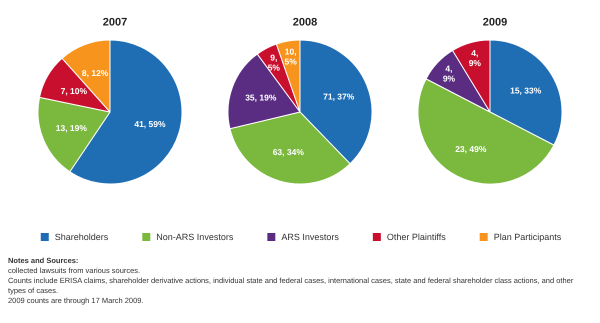 The height and width of the screenshot is (323, 600). What do you see at coordinates (115, 22) in the screenshot?
I see `slice-label: 2007` at bounding box center [115, 22].